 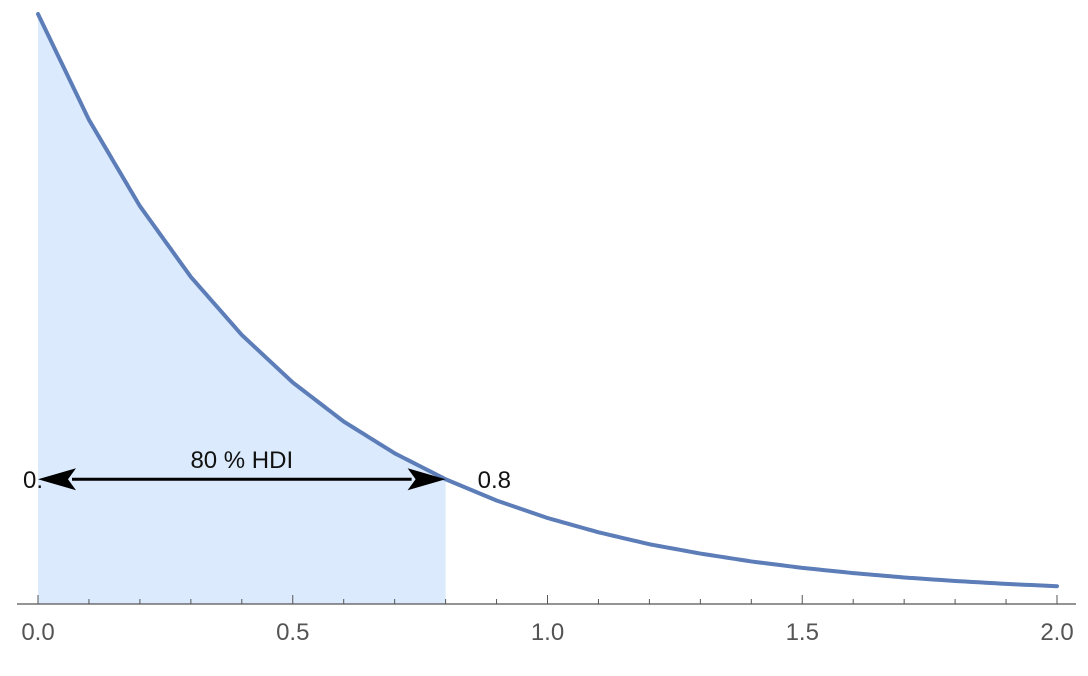 What do you see at coordinates (241, 460) in the screenshot?
I see `hdi-label: 80 % HDI` at bounding box center [241, 460].